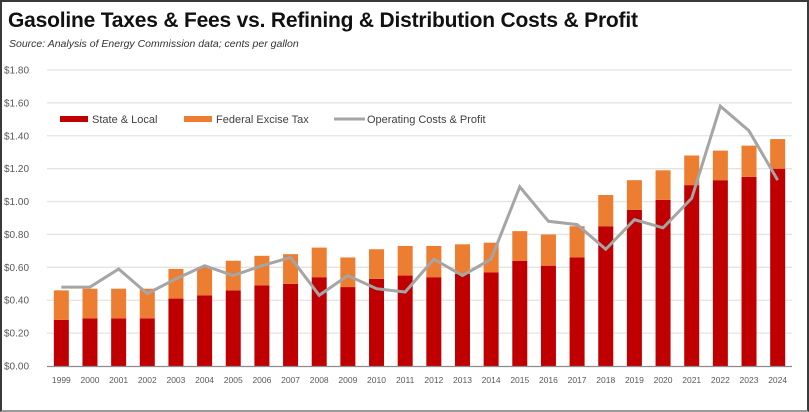 The height and width of the screenshot is (412, 809). I want to click on x-tick-label: 2006, so click(261, 380).